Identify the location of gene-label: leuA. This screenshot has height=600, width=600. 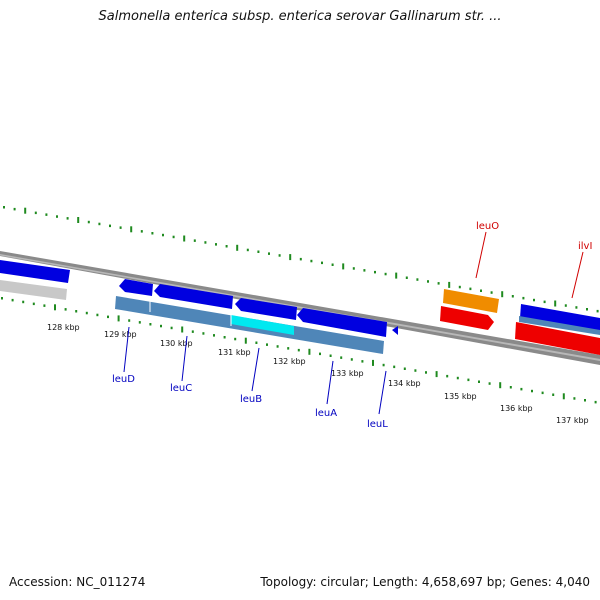
(326, 413).